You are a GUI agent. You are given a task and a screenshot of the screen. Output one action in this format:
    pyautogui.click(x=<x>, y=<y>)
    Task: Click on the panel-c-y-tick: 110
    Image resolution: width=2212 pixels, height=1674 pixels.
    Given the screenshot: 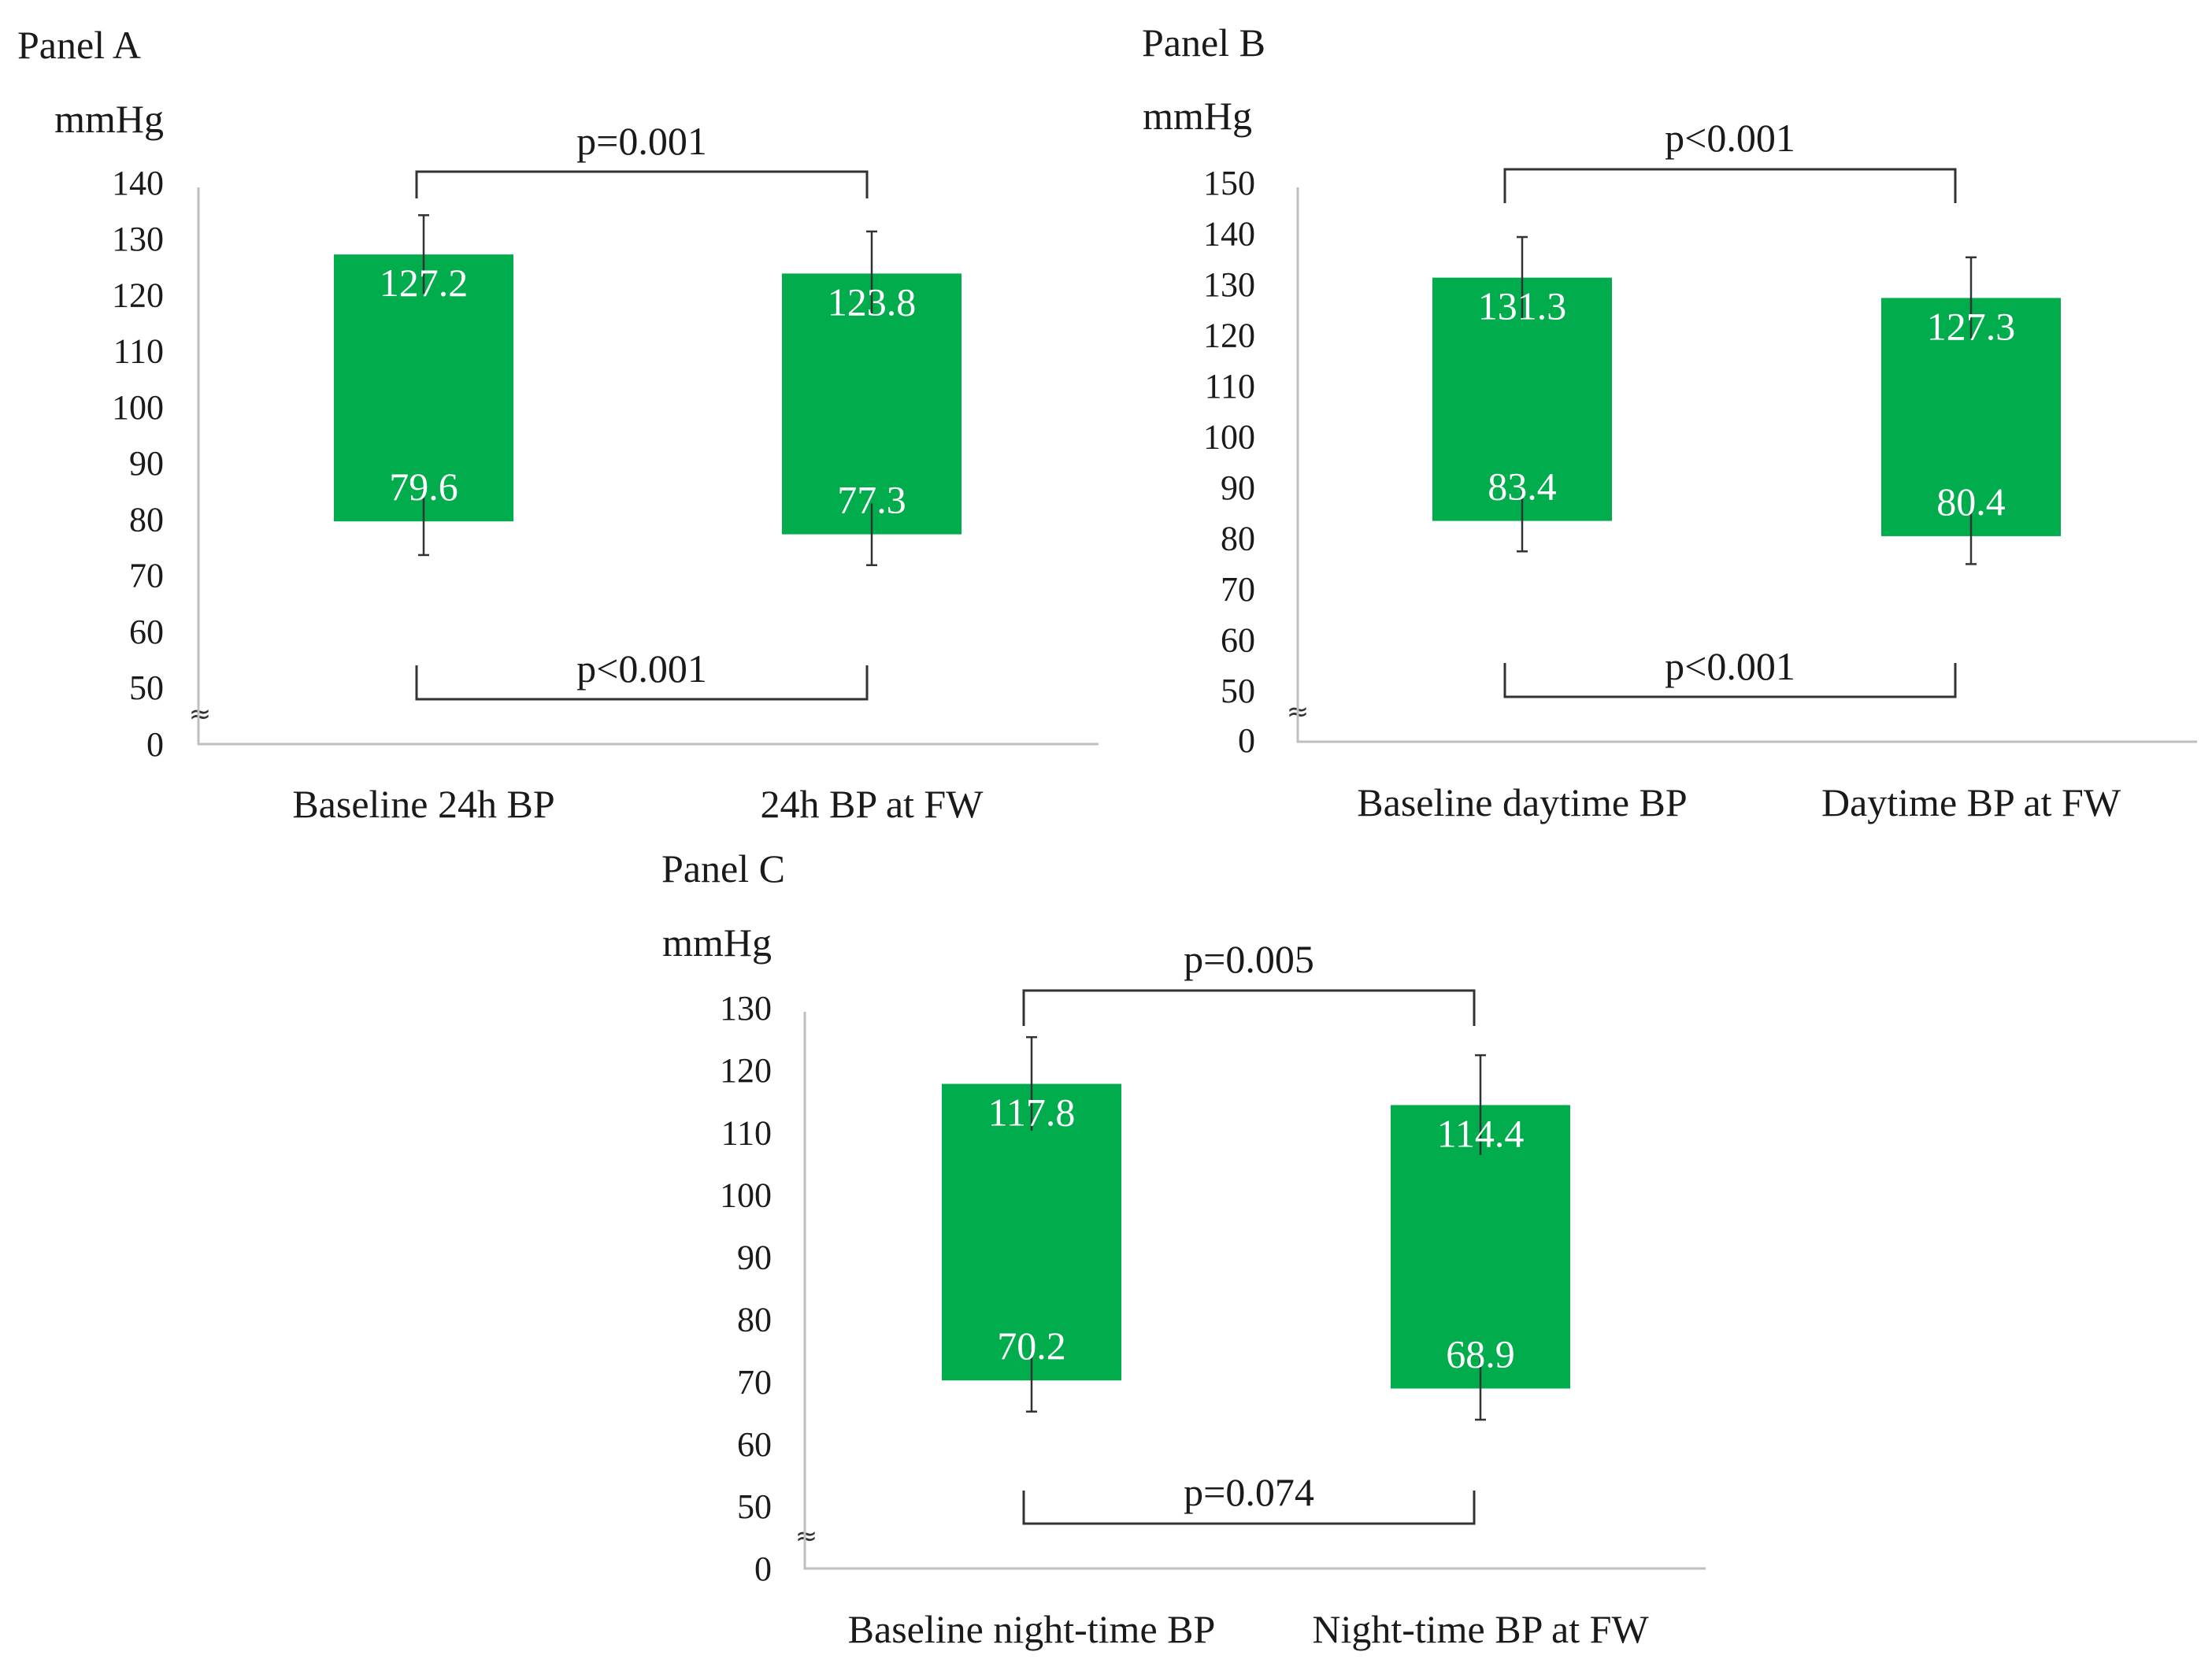 What is the action you would take?
    pyautogui.click(x=747, y=1132)
    